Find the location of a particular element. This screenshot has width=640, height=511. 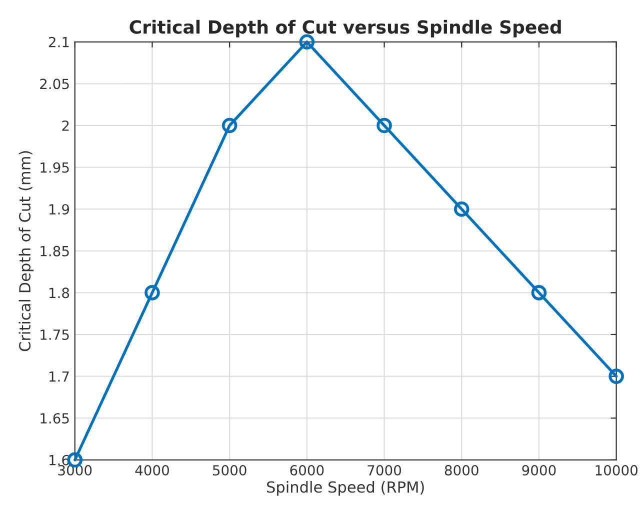

y-tick-label: 1.8 is located at coordinates (59, 293).